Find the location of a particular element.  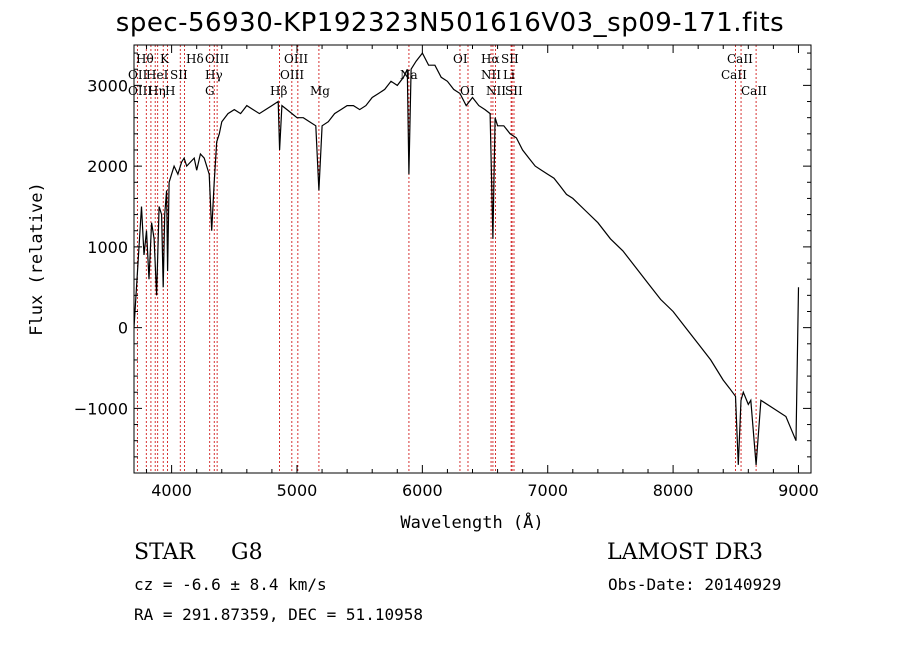

line-label-27: CaII is located at coordinates (754, 91).